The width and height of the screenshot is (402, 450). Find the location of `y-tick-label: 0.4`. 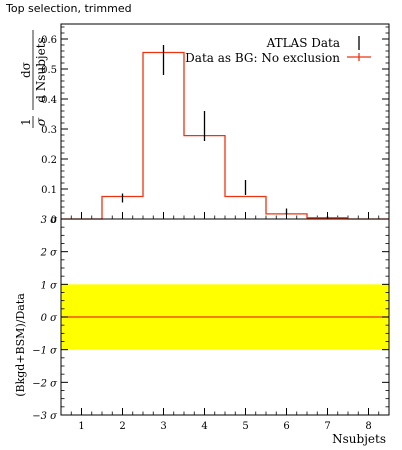

y-tick-label: 0.4 is located at coordinates (49, 100).